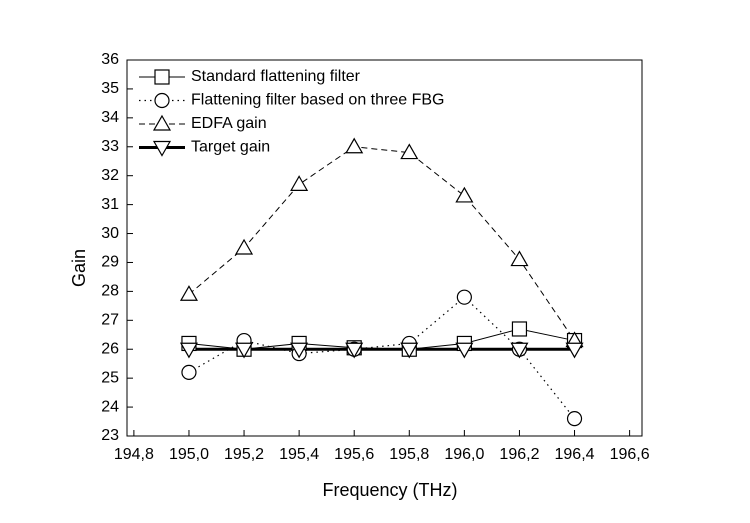 This screenshot has height=523, width=750. Describe the element at coordinates (229, 123) in the screenshot. I see `legend-label: EDFA gain` at that location.